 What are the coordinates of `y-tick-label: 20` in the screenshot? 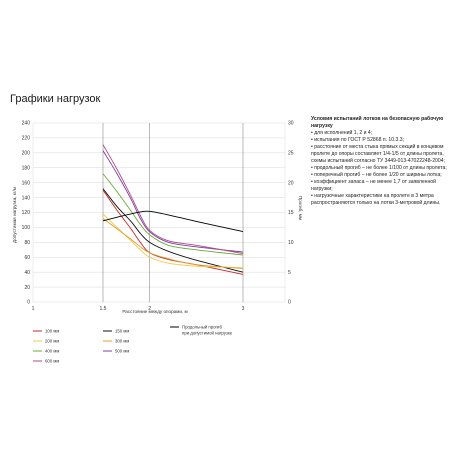 It's located at (27, 288).